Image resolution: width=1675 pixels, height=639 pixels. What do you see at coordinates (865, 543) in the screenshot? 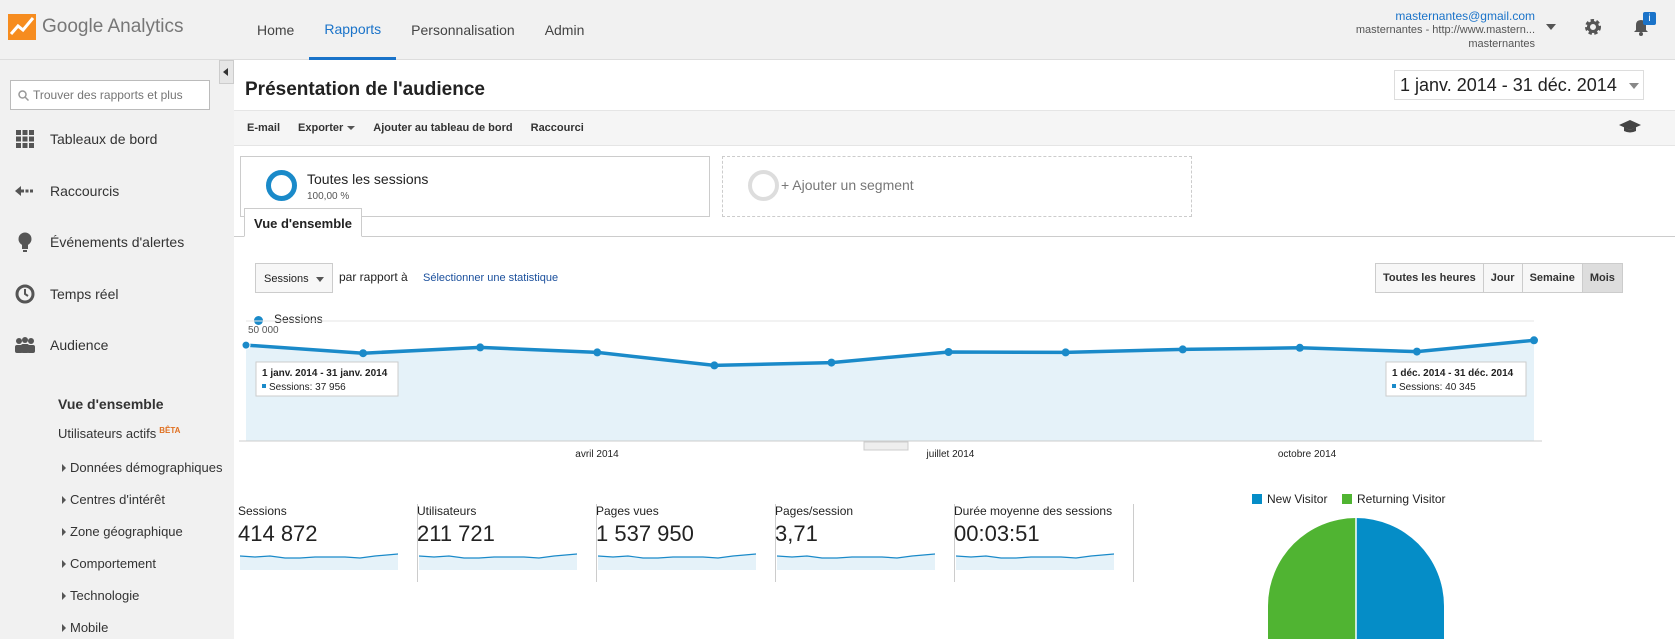
I see `scorecard: Pages/session 3,71` at bounding box center [865, 543].